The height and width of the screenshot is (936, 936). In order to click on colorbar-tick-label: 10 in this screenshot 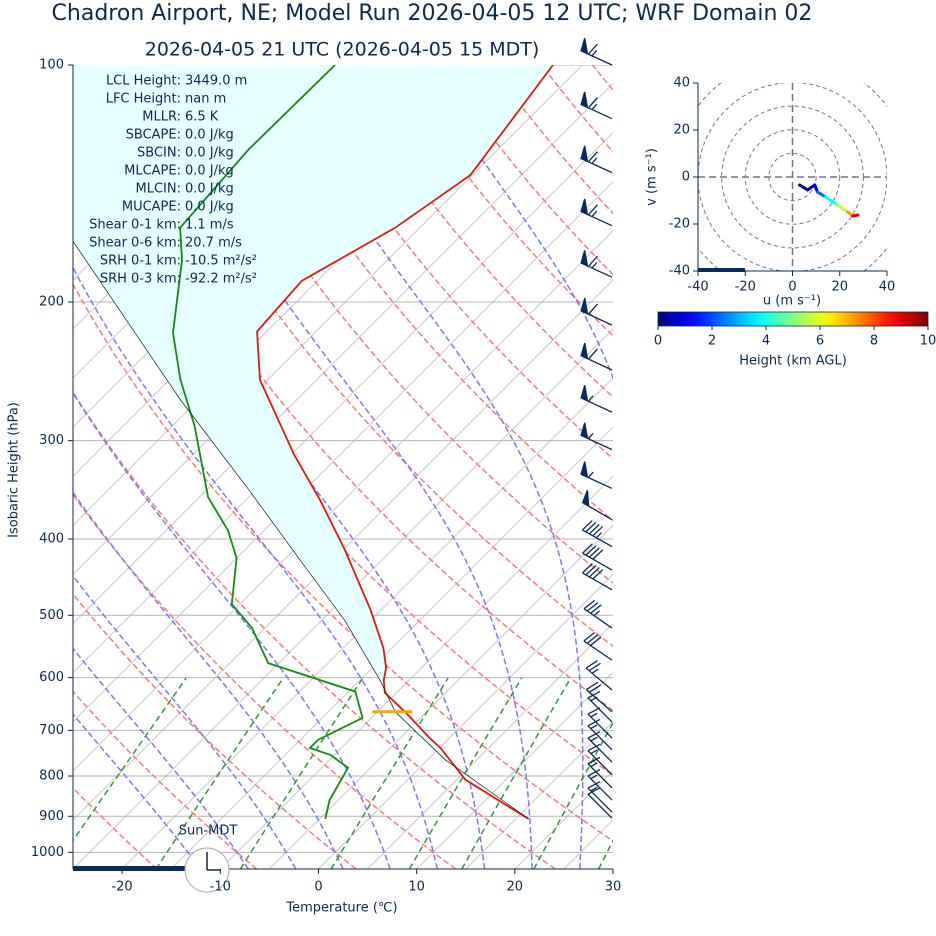, I will do `click(928, 341)`.